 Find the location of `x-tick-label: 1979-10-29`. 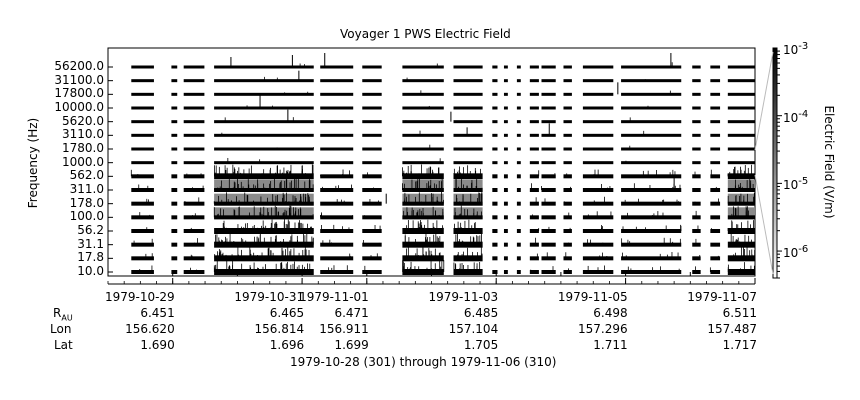

x-tick-label: 1979-10-29 is located at coordinates (139, 297).